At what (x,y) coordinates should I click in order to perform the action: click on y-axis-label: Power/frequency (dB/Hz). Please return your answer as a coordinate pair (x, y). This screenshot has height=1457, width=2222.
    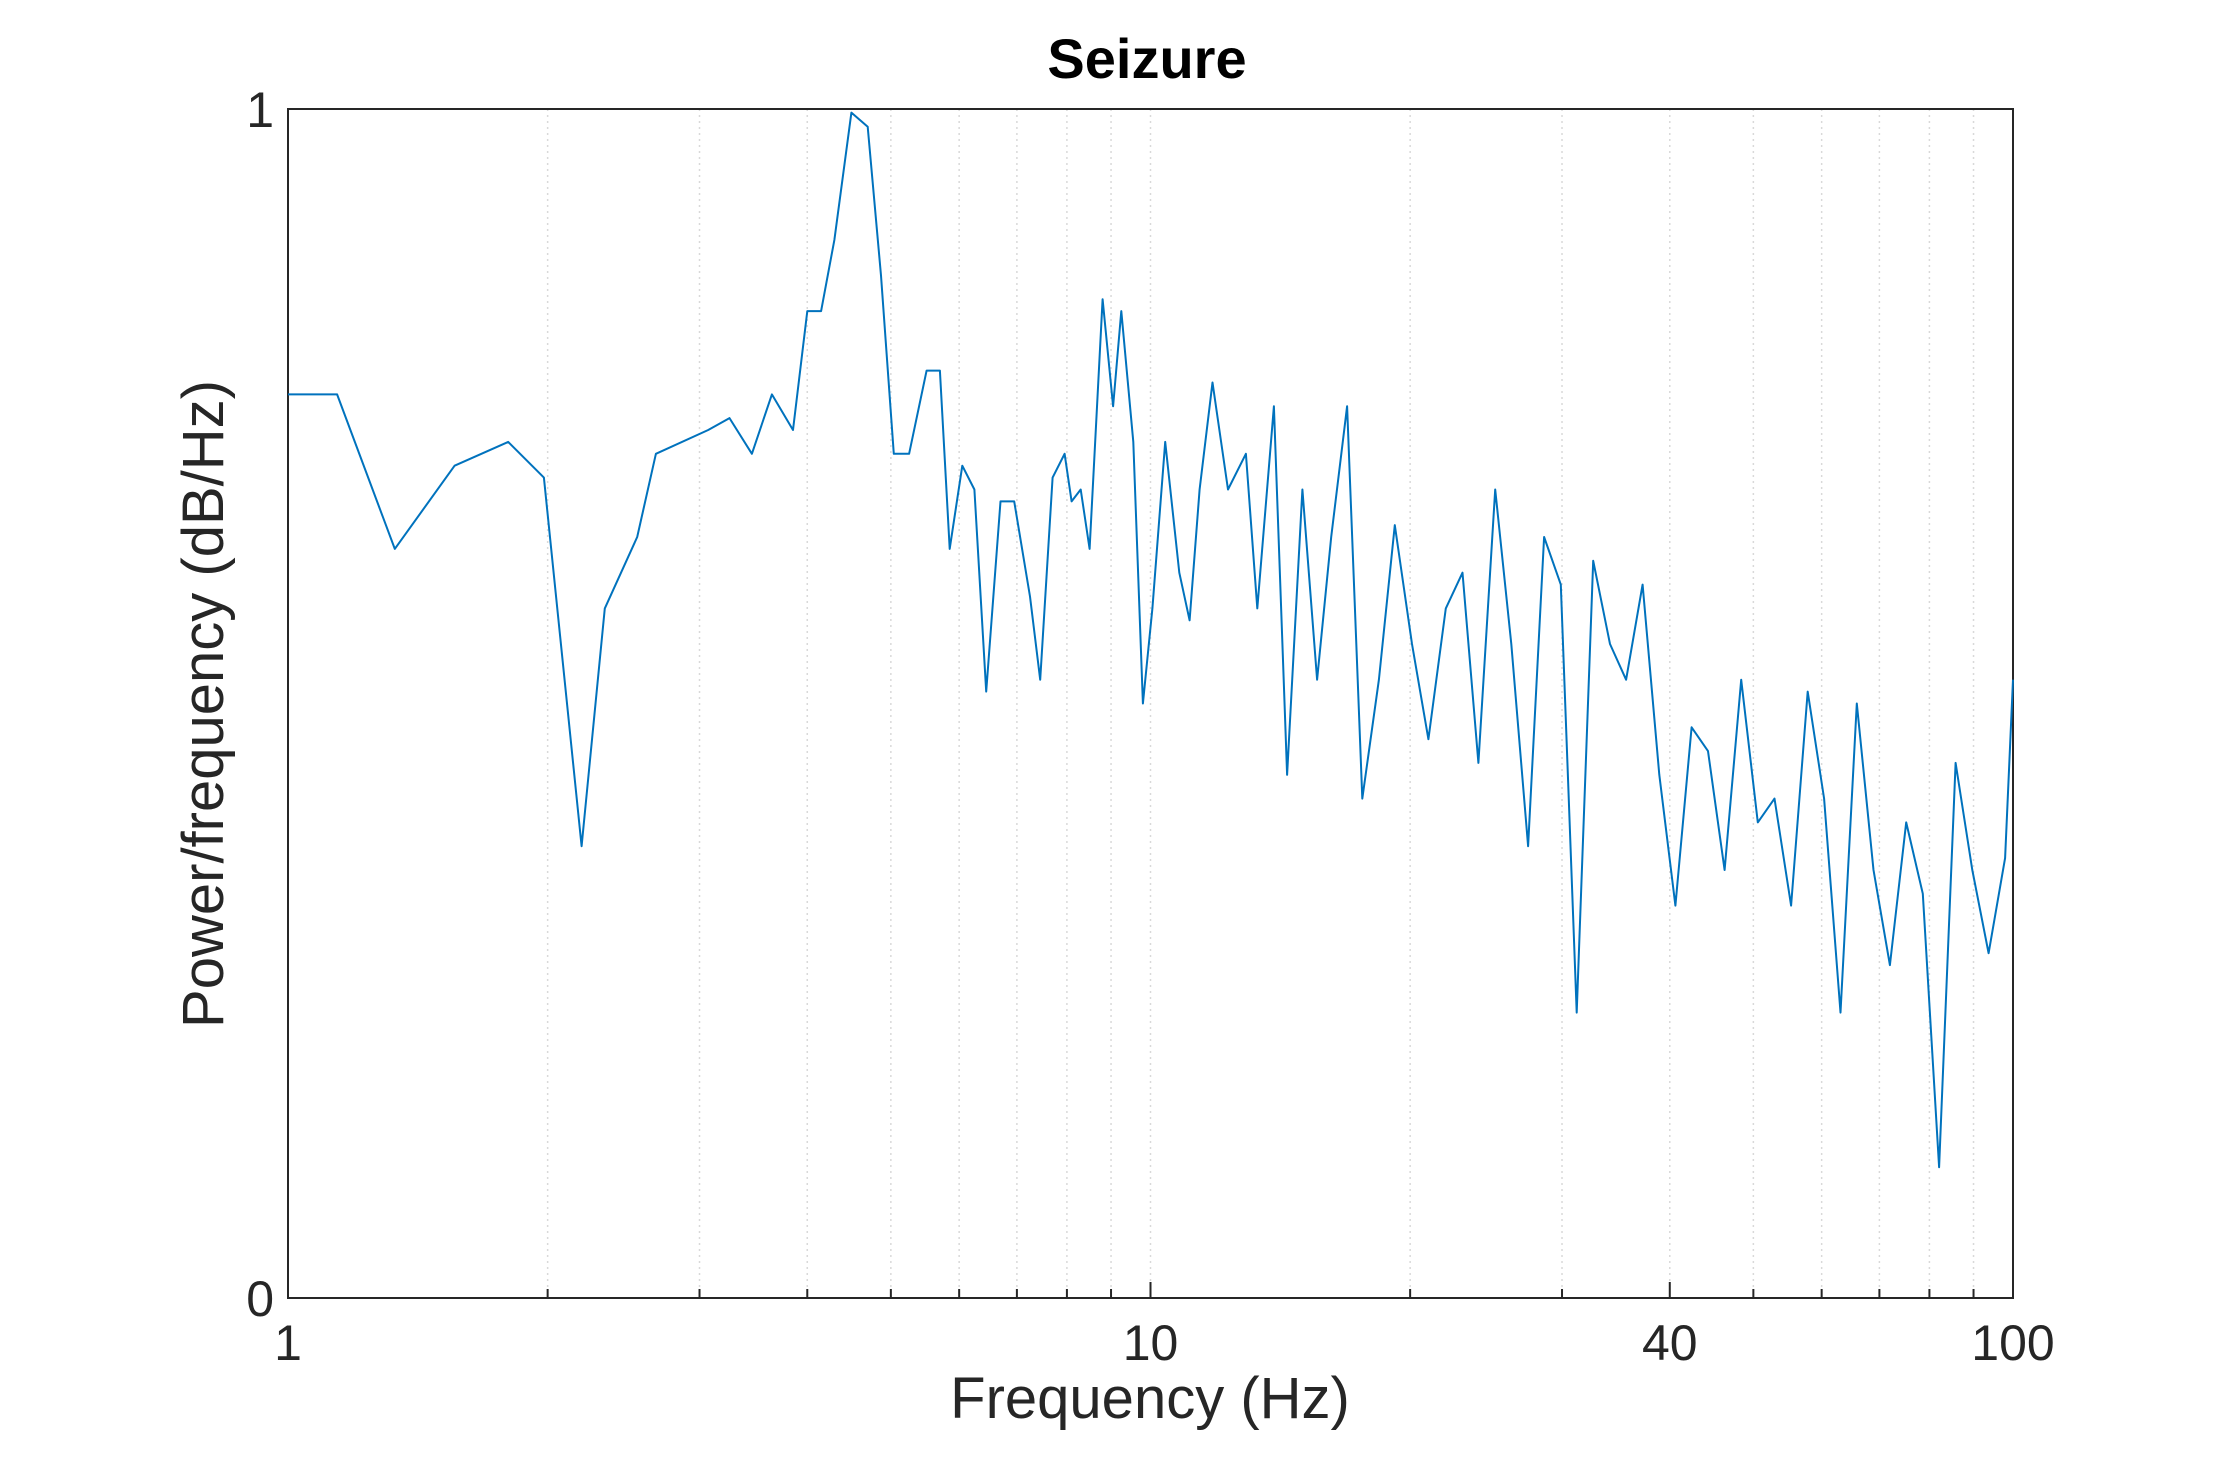
    Looking at the image, I should click on (203, 704).